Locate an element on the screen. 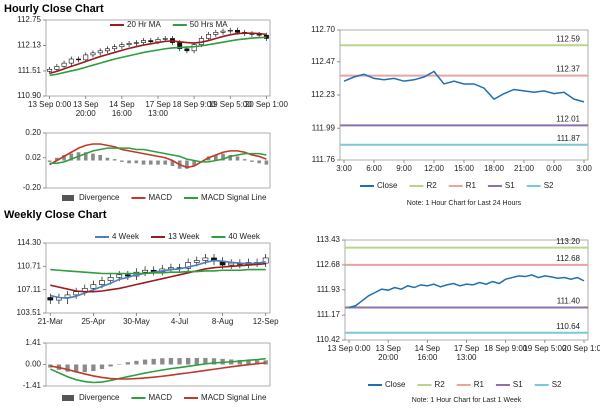 The height and width of the screenshot is (413, 600). y-tick-label: 112.13 is located at coordinates (29, 45).